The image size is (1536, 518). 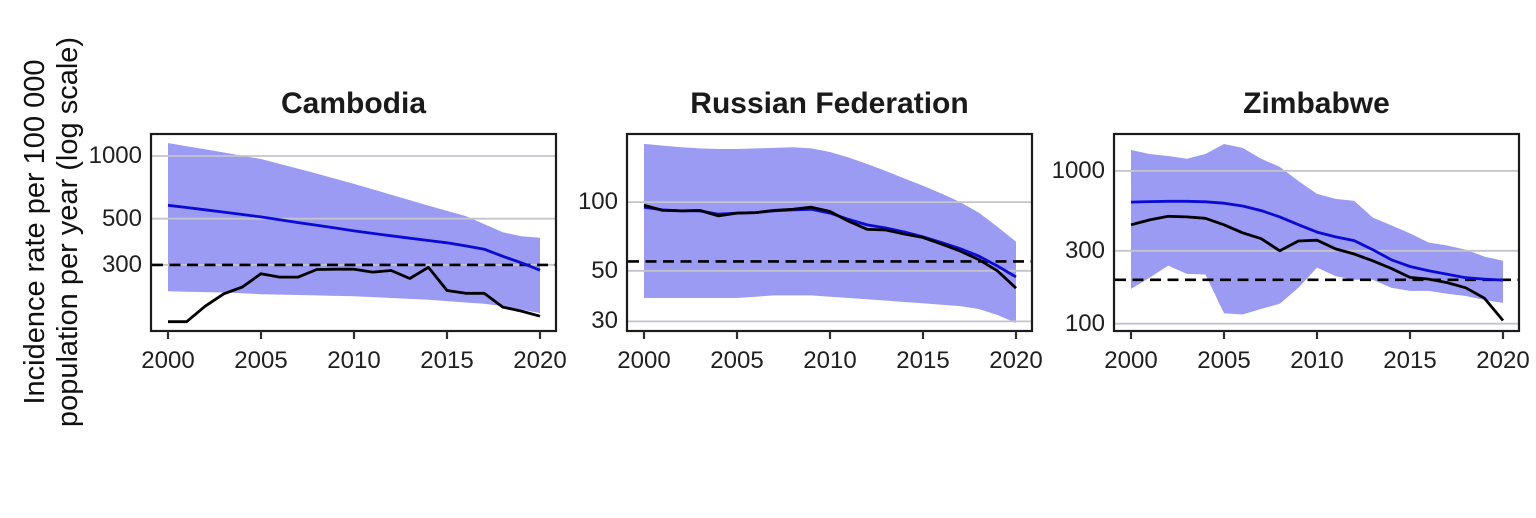 I want to click on panel-title: Russian Federation, so click(x=829, y=103).